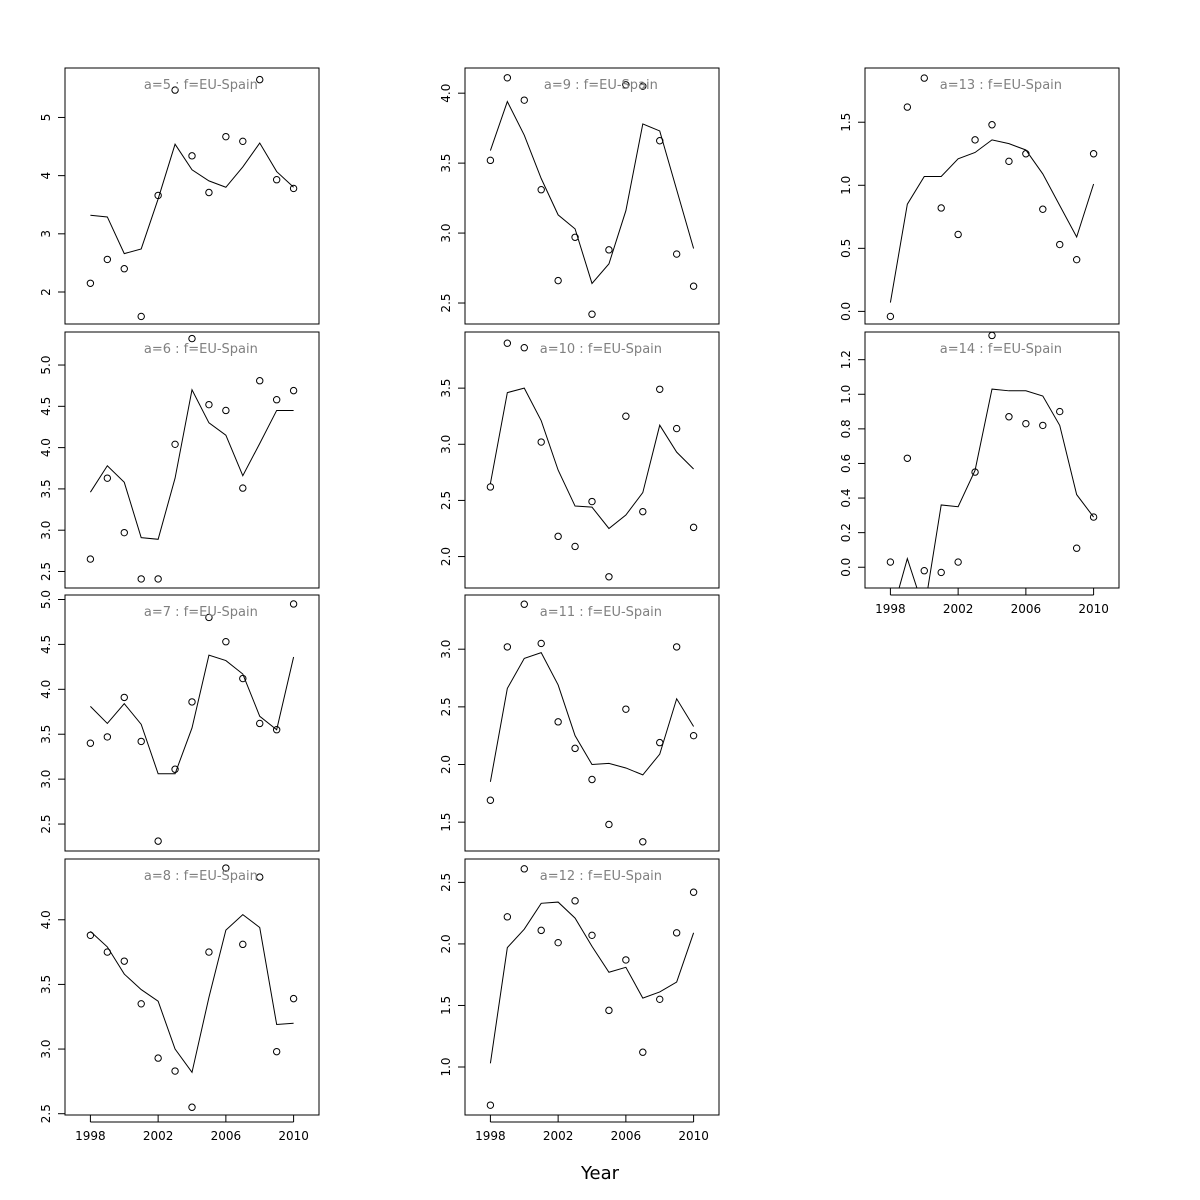 Image resolution: width=1200 pixels, height=1200 pixels. Describe the element at coordinates (490, 1136) in the screenshot. I see `x-tick-label: 1998` at that location.